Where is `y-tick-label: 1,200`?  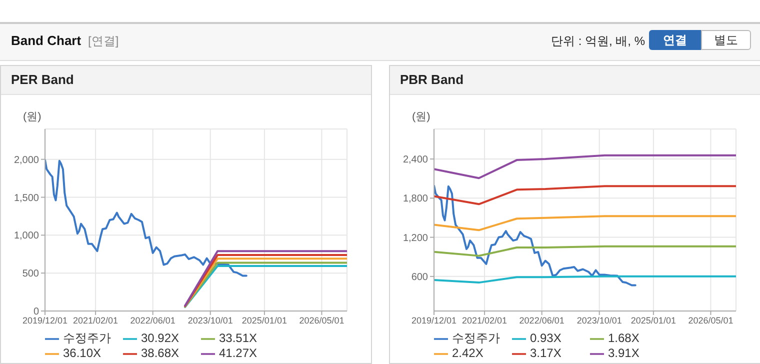
y-tick-label: 1,200 is located at coordinates (415, 238).